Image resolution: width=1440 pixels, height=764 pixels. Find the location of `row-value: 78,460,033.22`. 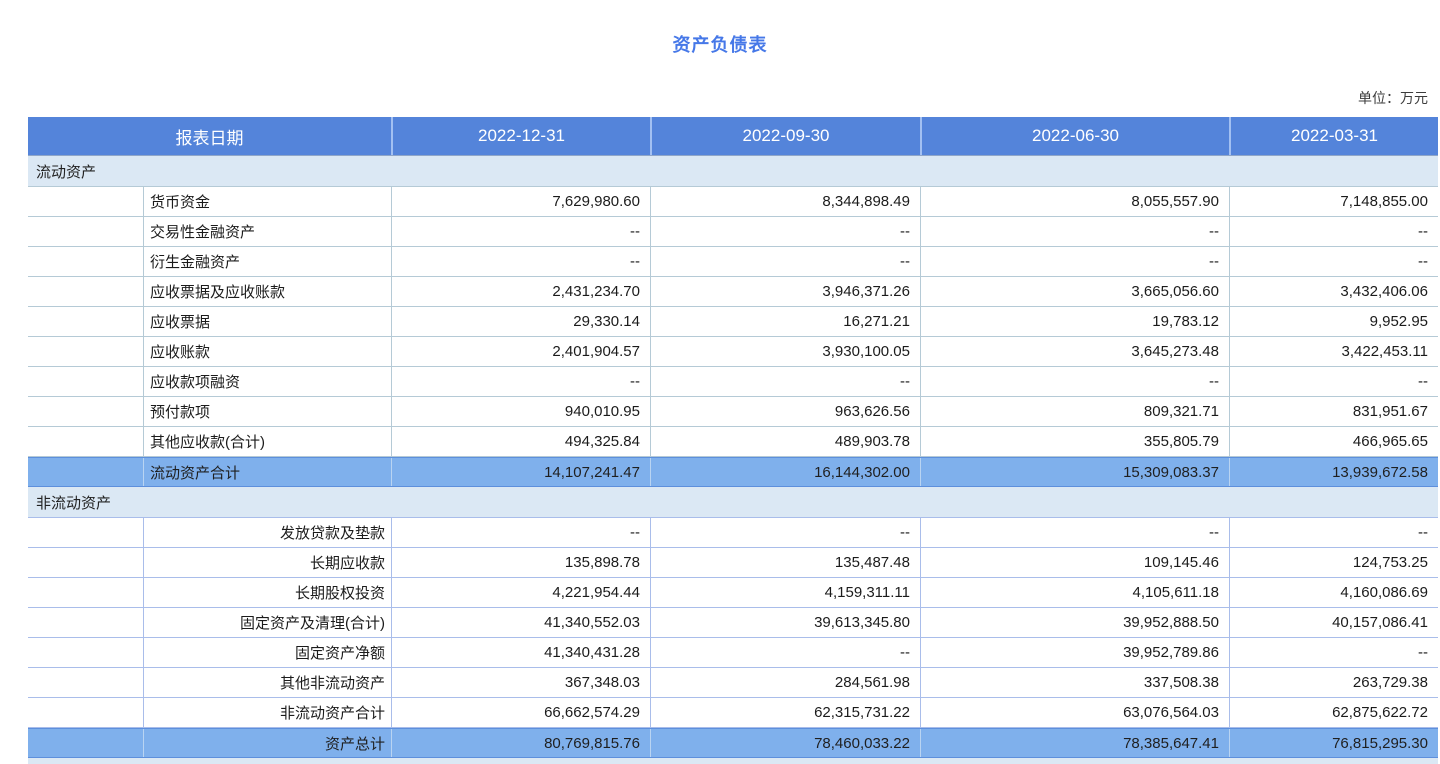

row-value: 78,460,033.22 is located at coordinates (785, 743).